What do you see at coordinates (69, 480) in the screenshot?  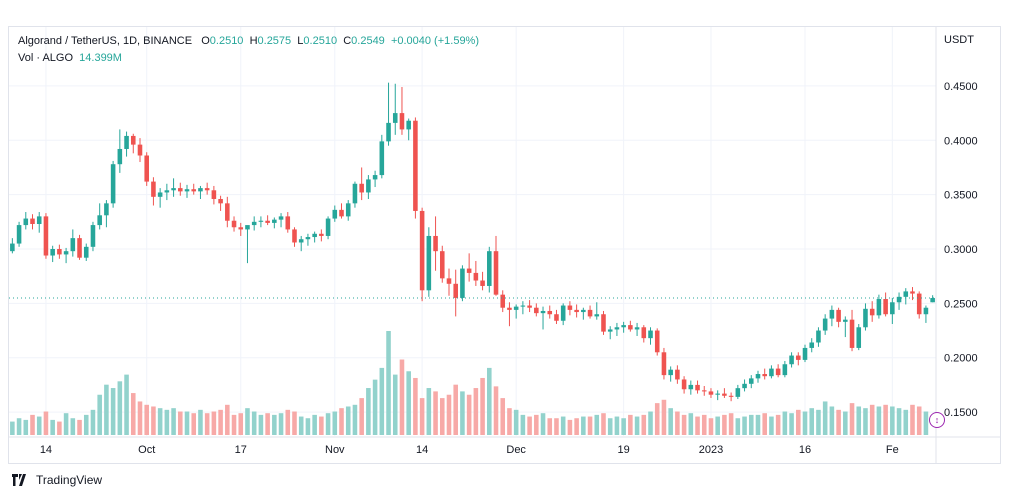 I see `brand-name: TradingView` at bounding box center [69, 480].